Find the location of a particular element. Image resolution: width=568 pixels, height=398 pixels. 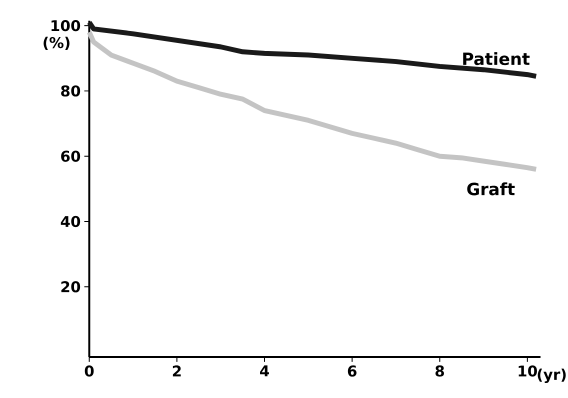

x-tick-label: 8 is located at coordinates (439, 371).